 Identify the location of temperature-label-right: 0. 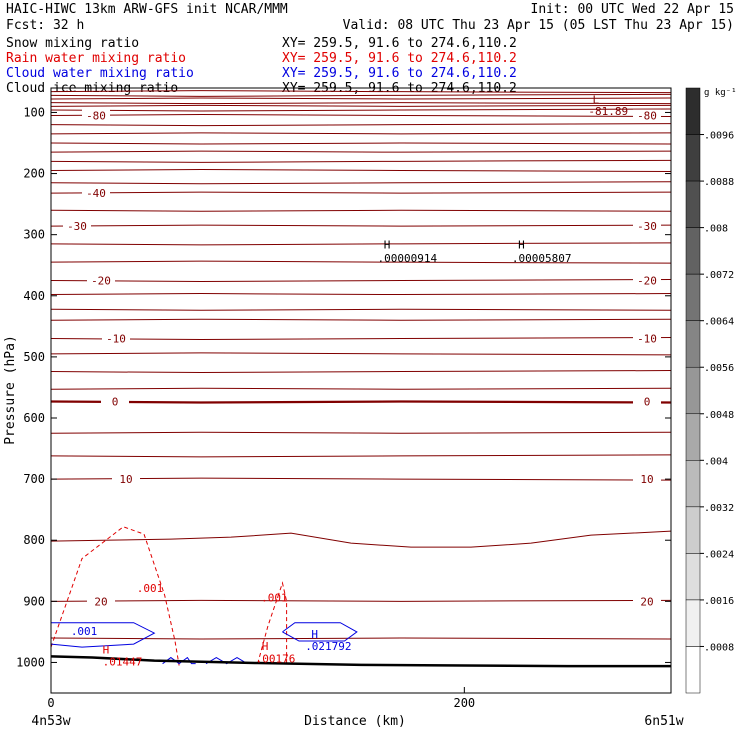
(647, 402).